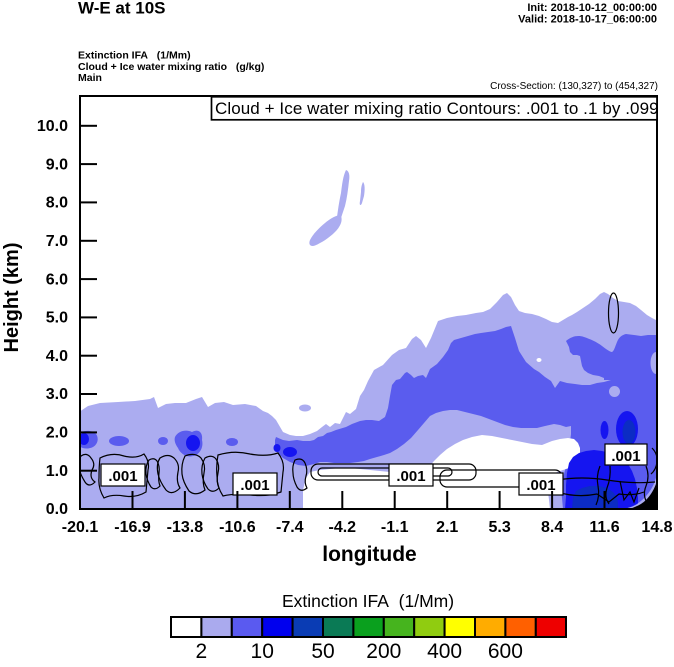 The height and width of the screenshot is (667, 674). Describe the element at coordinates (343, 527) in the screenshot. I see `svg-text: -4.2` at that location.